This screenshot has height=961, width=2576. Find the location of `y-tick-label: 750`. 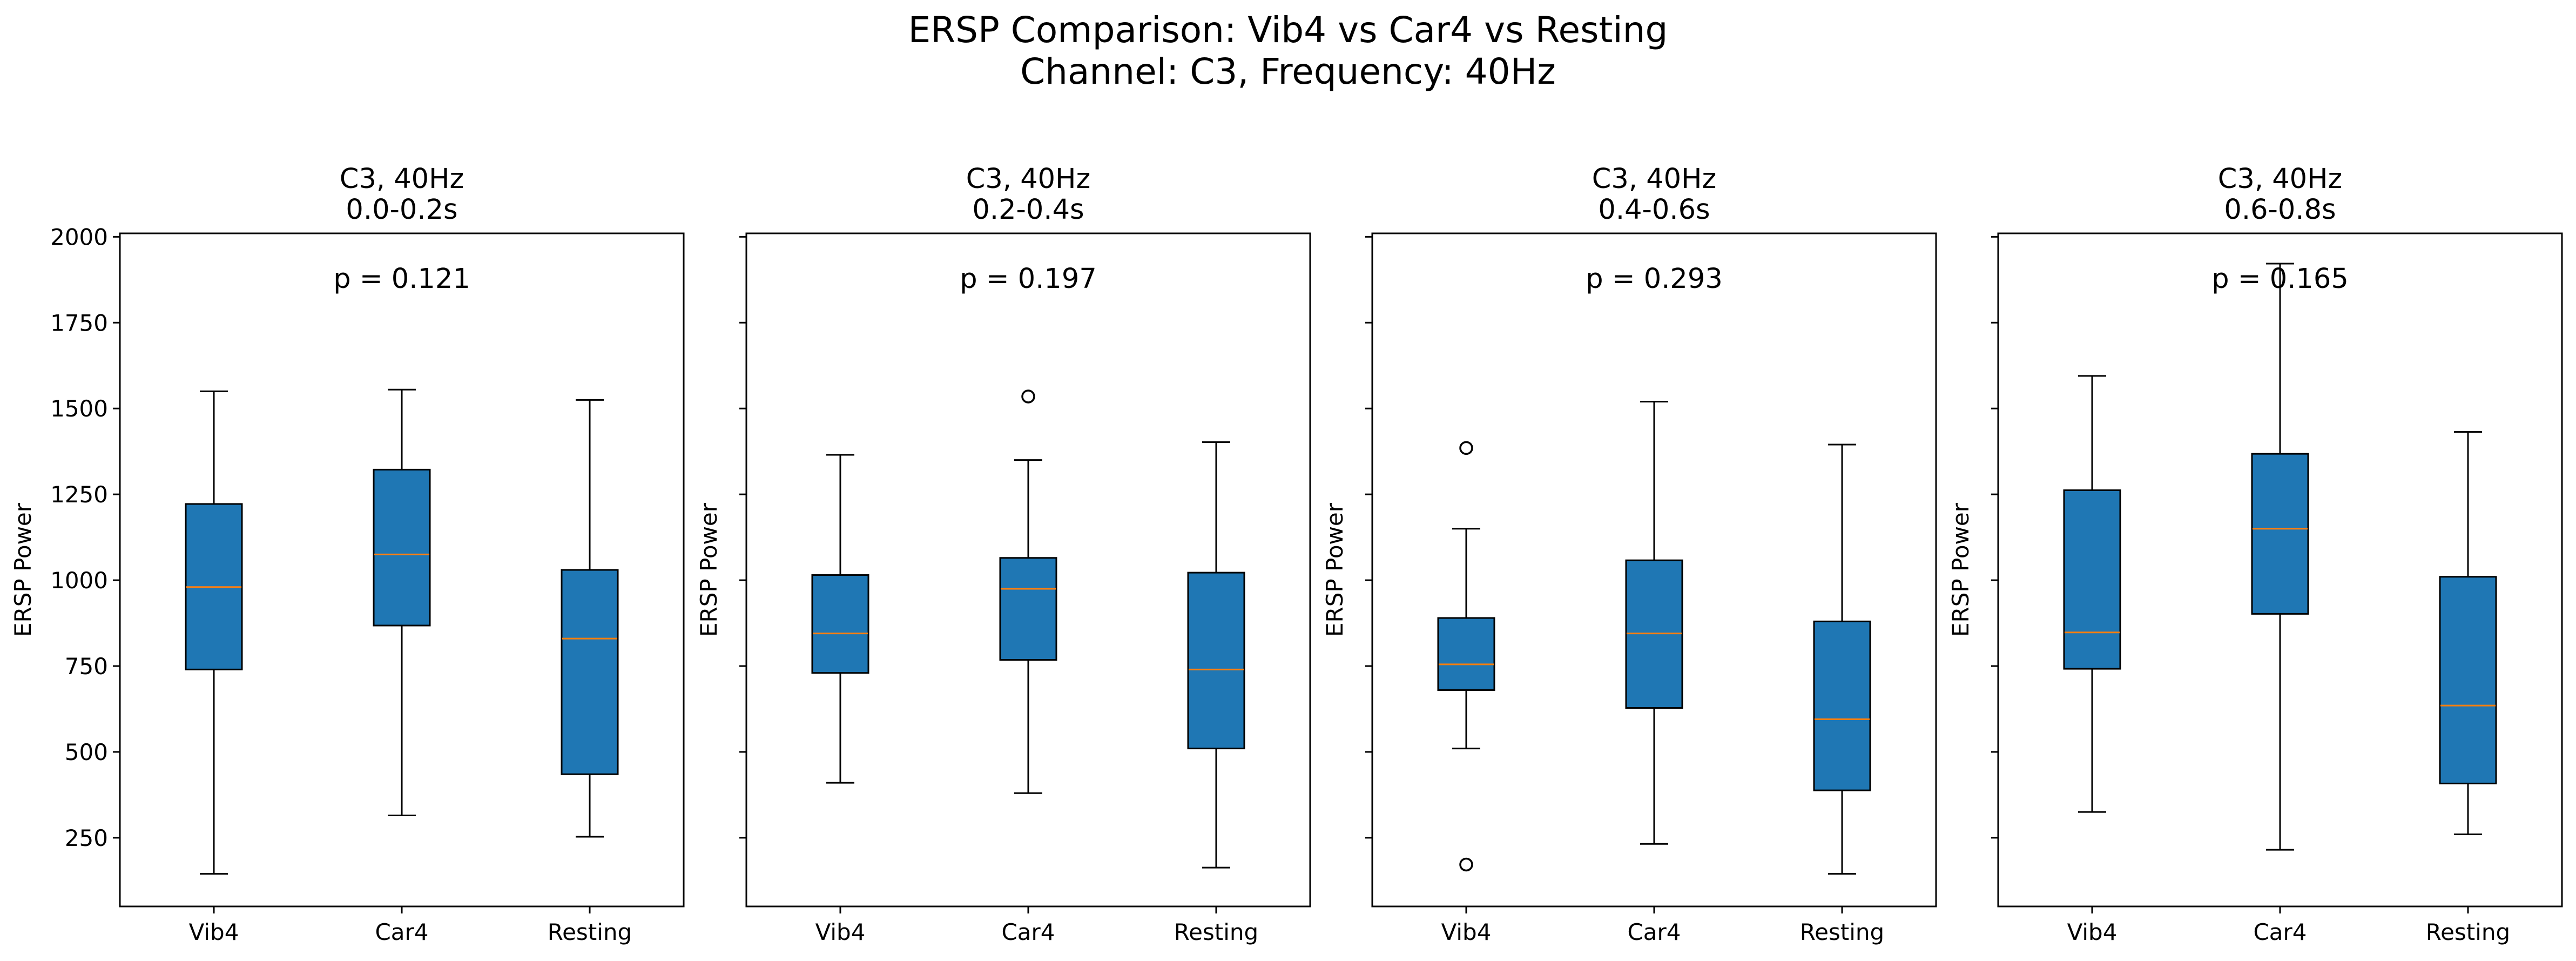

y-tick-label: 750 is located at coordinates (86, 666).